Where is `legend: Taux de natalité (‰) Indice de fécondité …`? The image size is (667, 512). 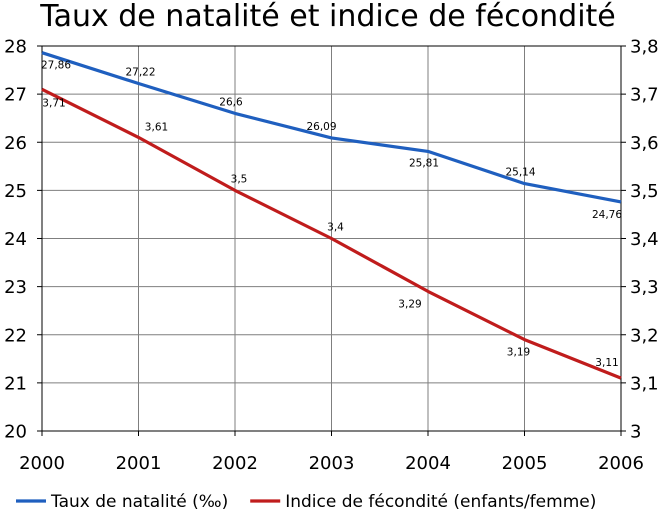 legend: Taux de natalité (‰) Indice de fécondité … is located at coordinates (306, 502).